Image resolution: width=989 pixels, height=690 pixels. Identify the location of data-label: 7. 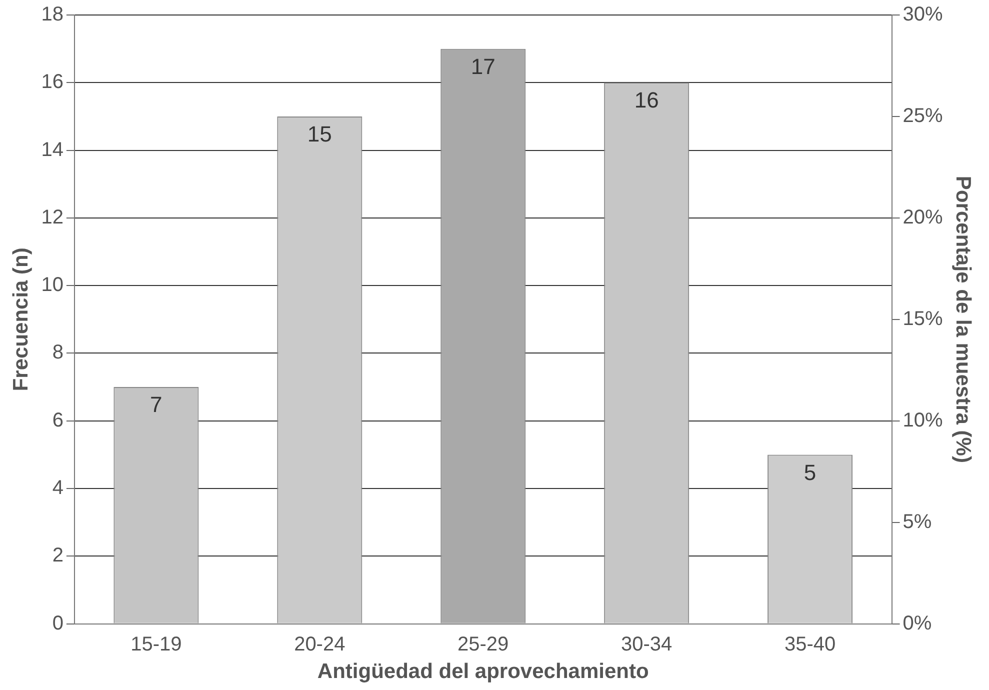
(156, 405).